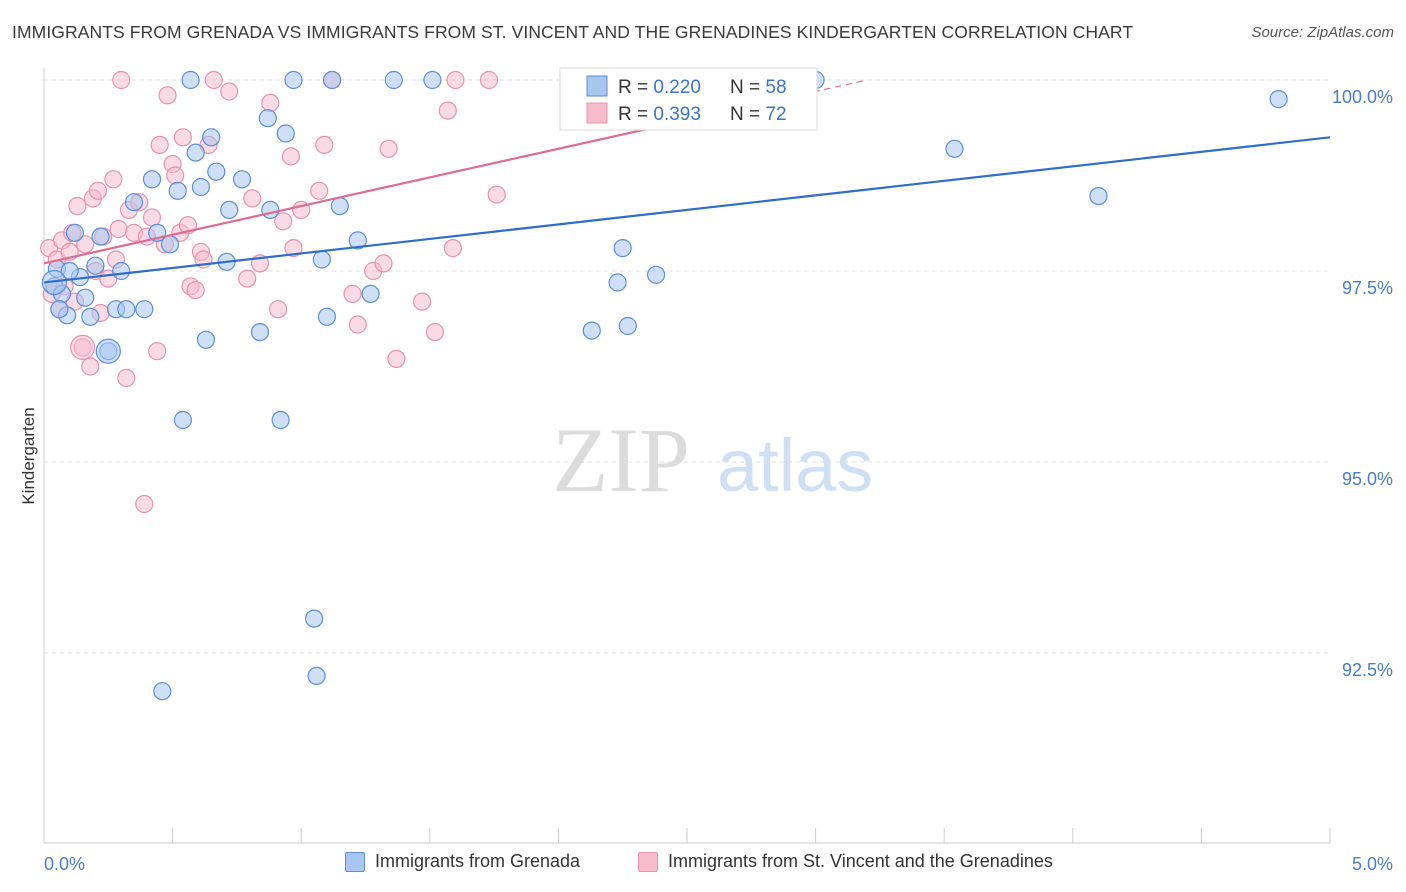  Describe the element at coordinates (1367, 479) in the screenshot. I see `y-tick-label: 95.0%` at that location.